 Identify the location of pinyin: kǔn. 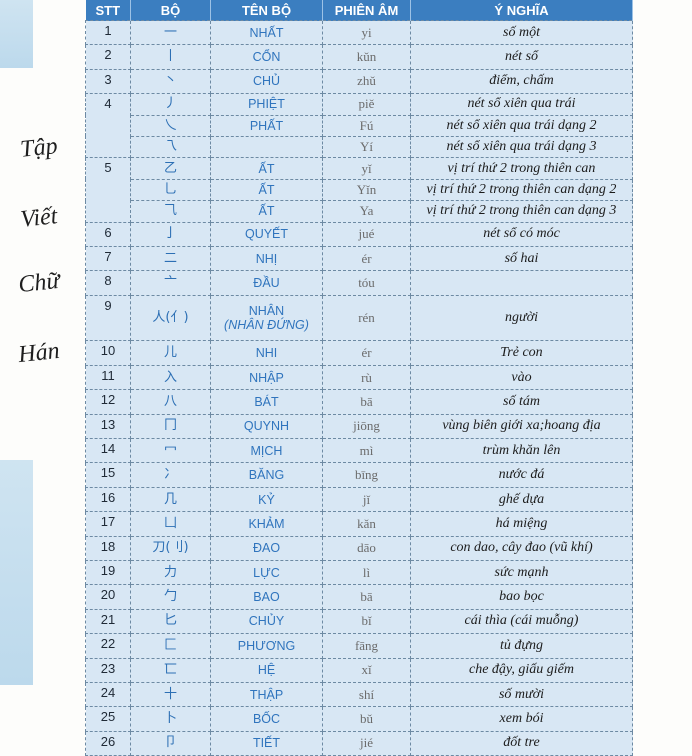
(366, 57).